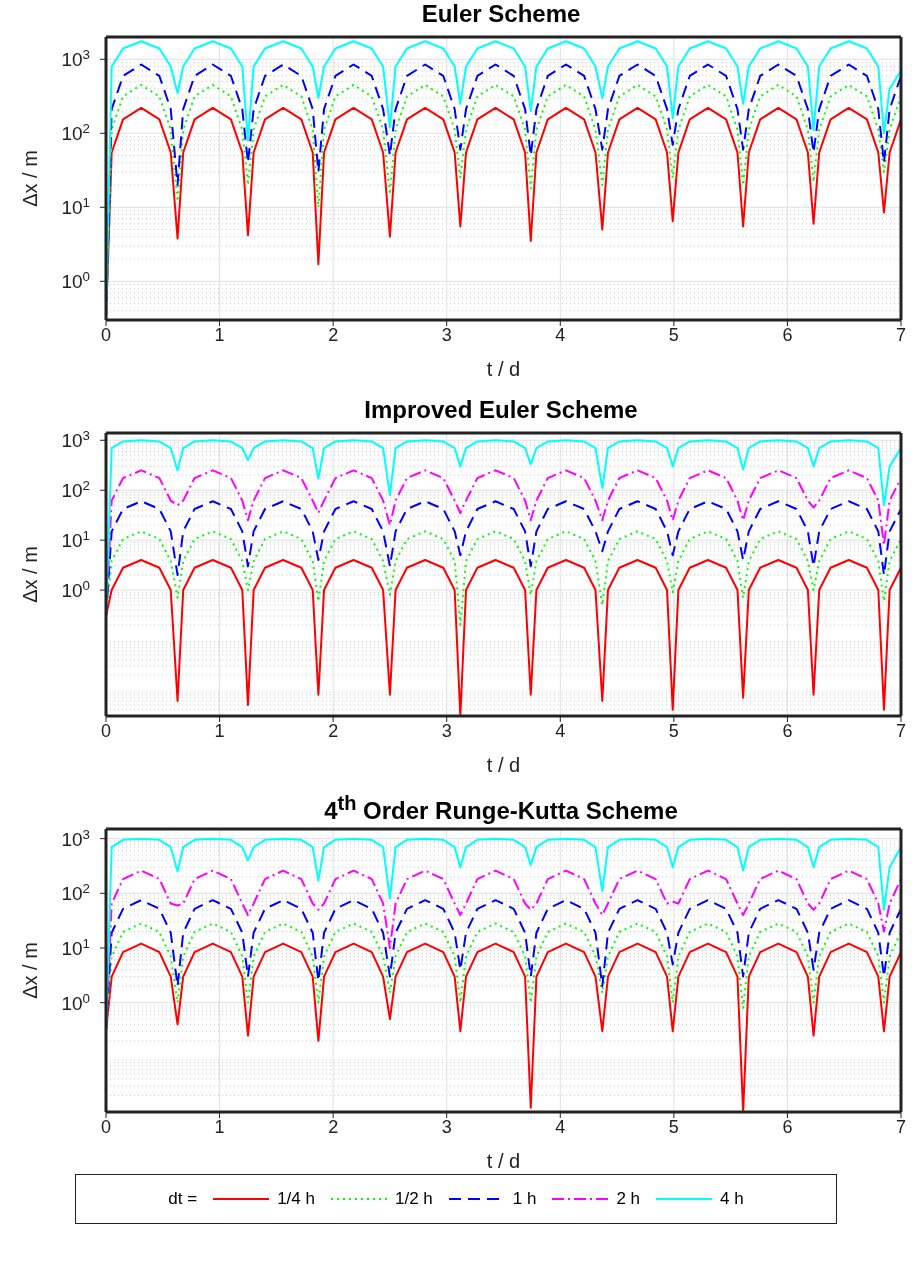 This screenshot has height=1271, width=912. What do you see at coordinates (628, 1199) in the screenshot?
I see `legend-label: 2 h` at bounding box center [628, 1199].